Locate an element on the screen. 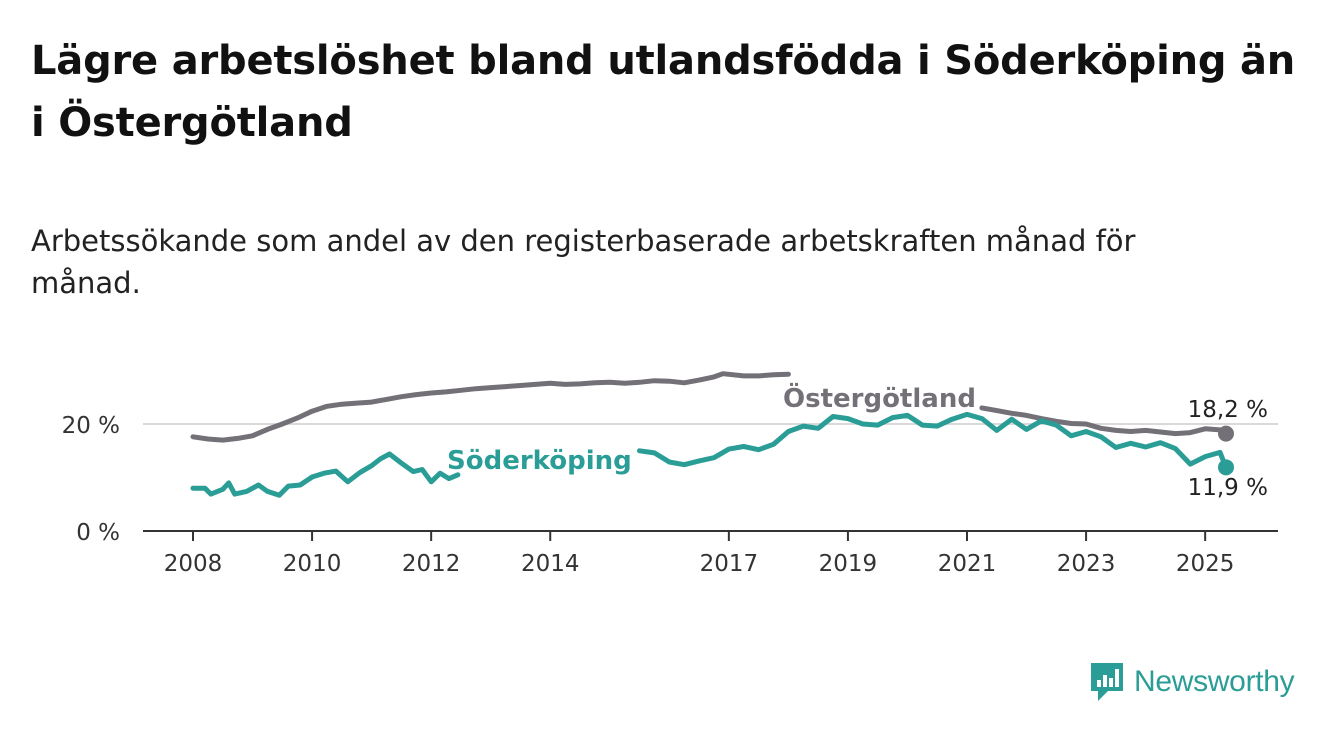 The image size is (1340, 734). x-tick-label: 2021 is located at coordinates (967, 564).